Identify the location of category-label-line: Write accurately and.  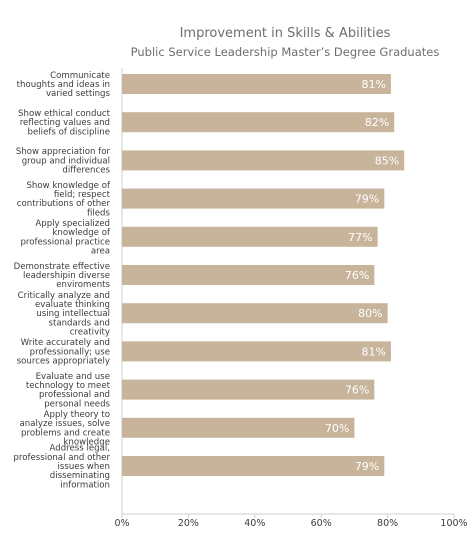
(65, 343).